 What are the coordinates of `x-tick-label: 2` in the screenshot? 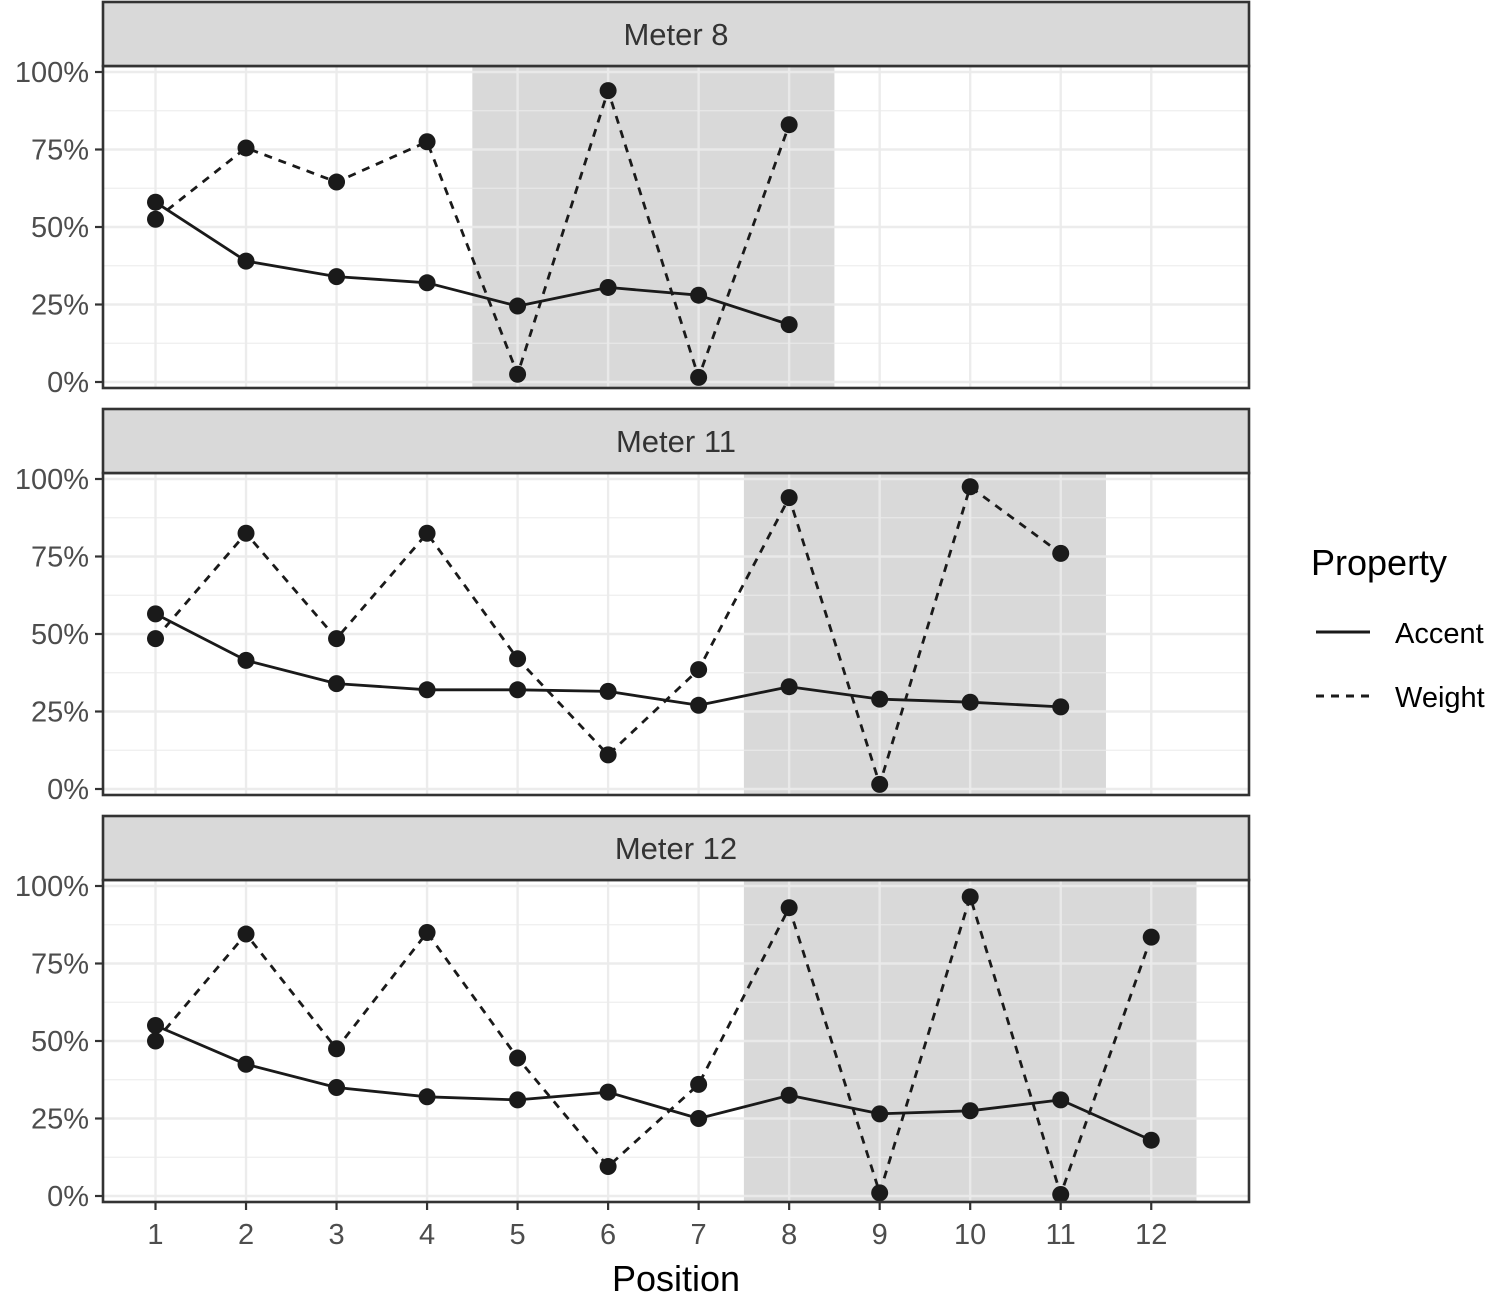 It's located at (246, 1235).